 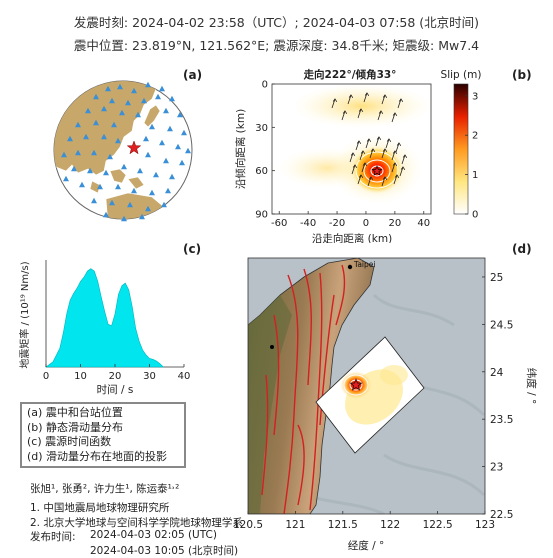 I want to click on map-x-tick-label: 123, so click(x=485, y=525).